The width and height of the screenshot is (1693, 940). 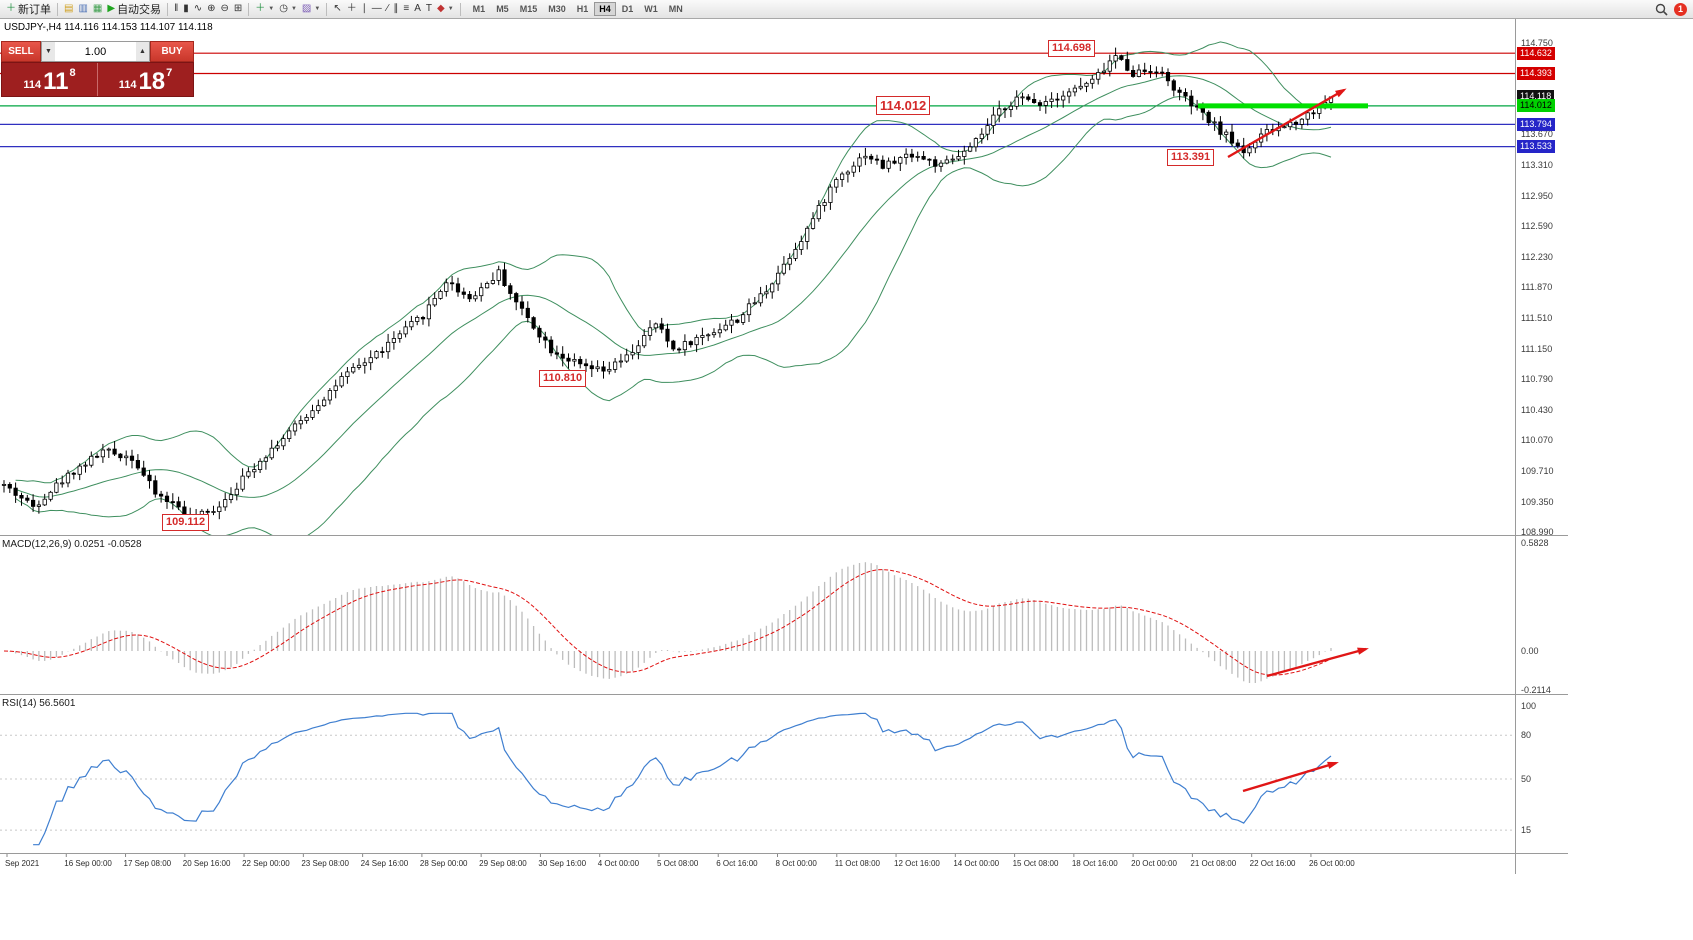 I want to click on data-window-icon: ▦, so click(x=97, y=9).